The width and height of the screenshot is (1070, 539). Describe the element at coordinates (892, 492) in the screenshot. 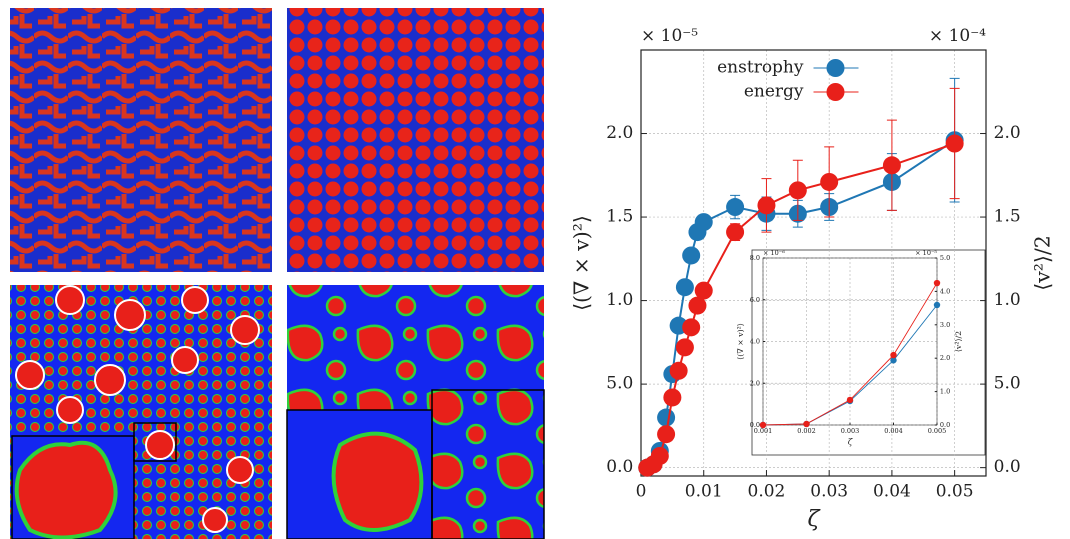

I see `x-tick-label: 0.04` at that location.